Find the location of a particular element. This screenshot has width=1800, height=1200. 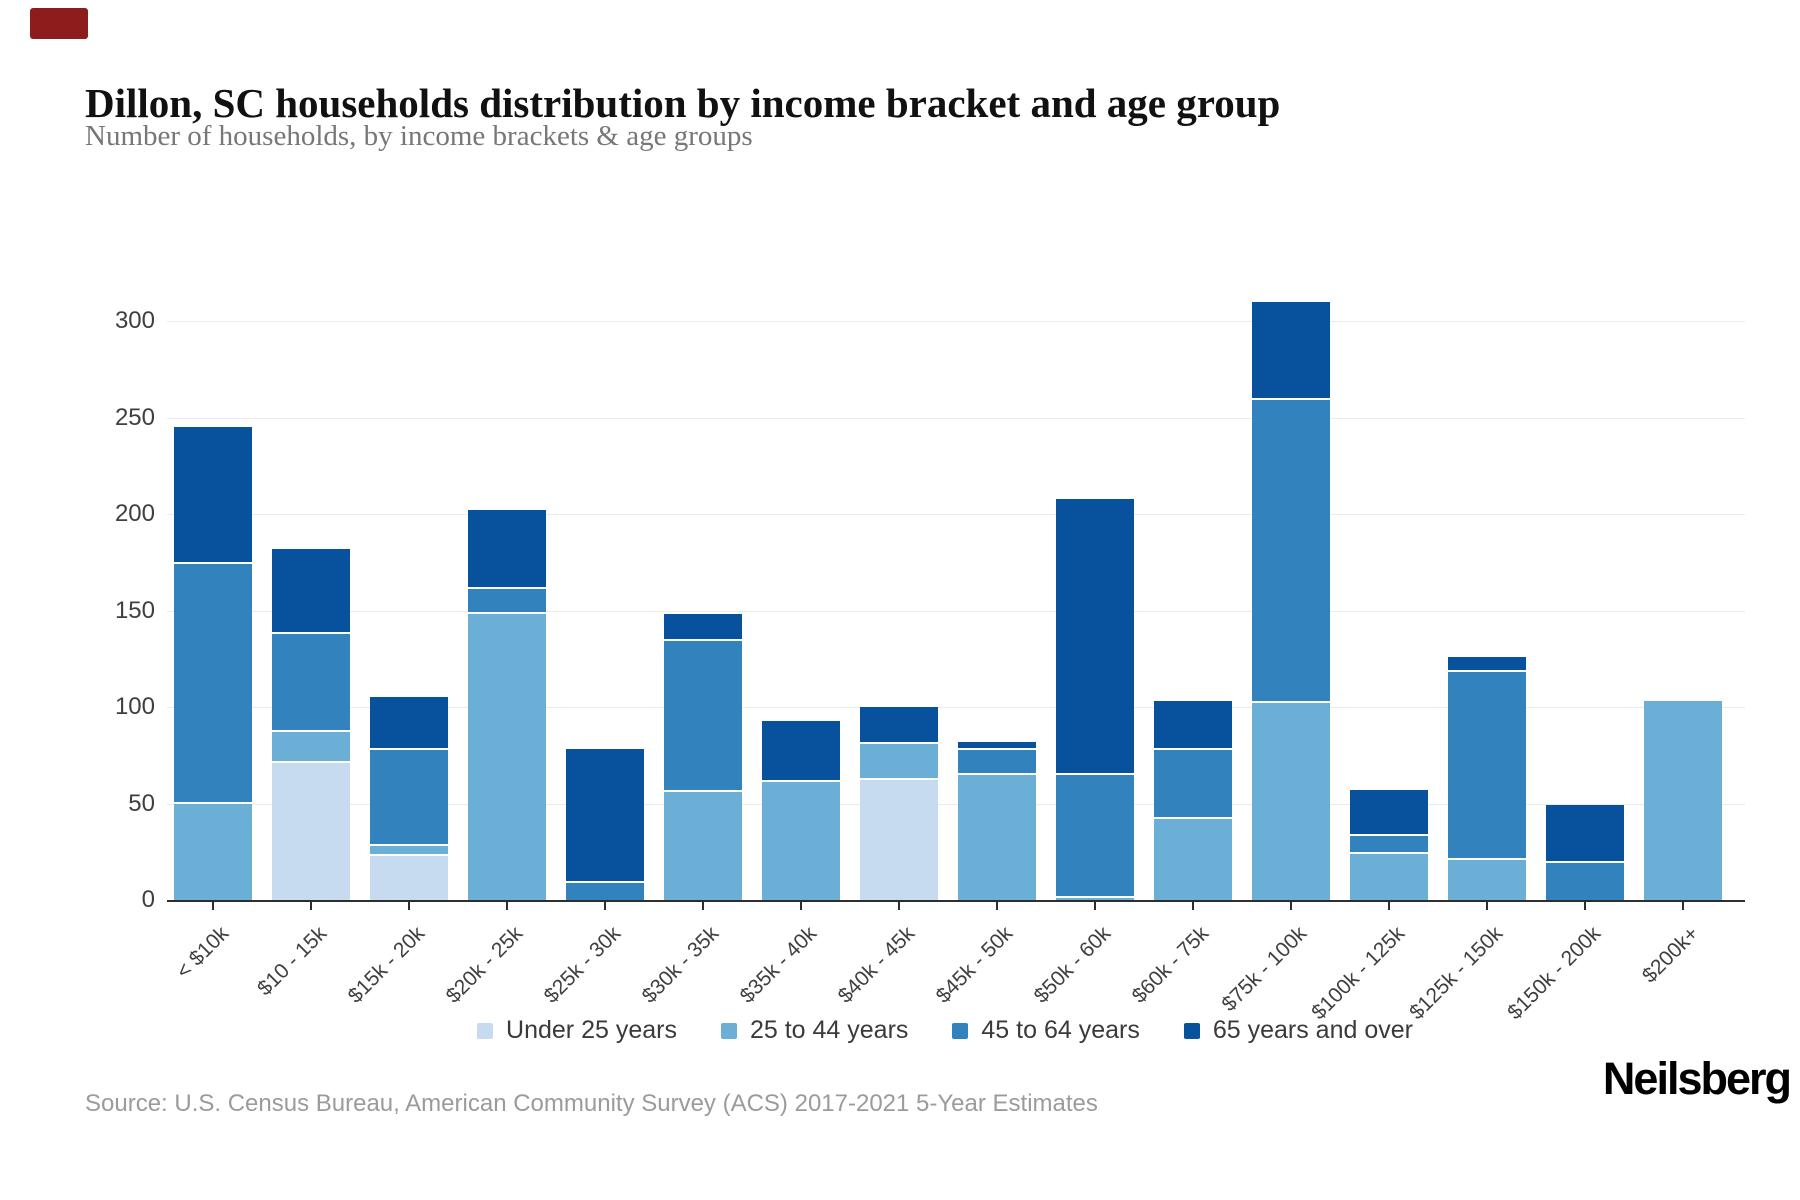

bar-75k-100k is located at coordinates (1291, 450).